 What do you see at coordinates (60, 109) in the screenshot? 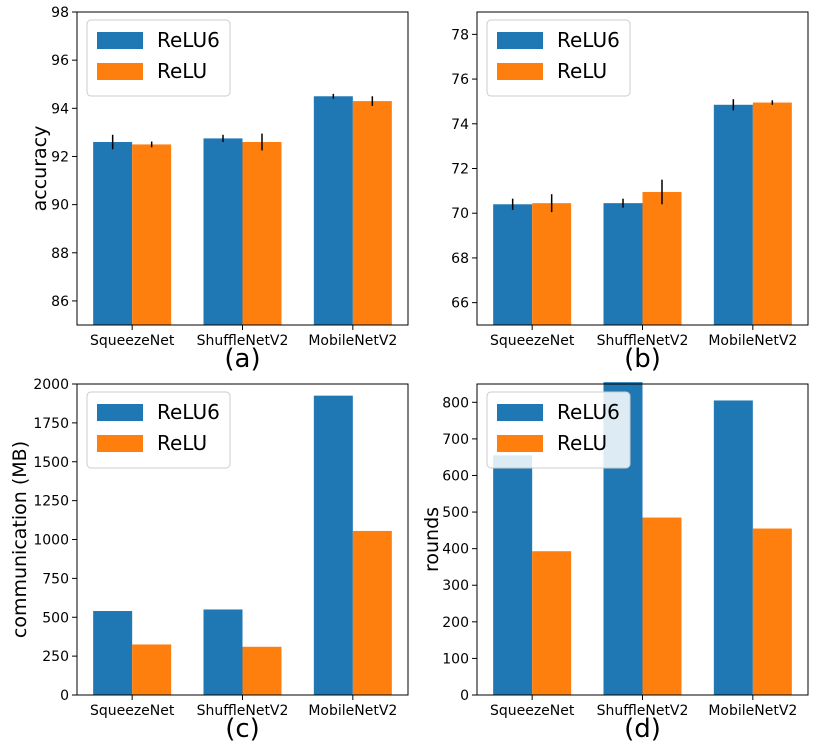
I see `y-tick-label: 94` at bounding box center [60, 109].